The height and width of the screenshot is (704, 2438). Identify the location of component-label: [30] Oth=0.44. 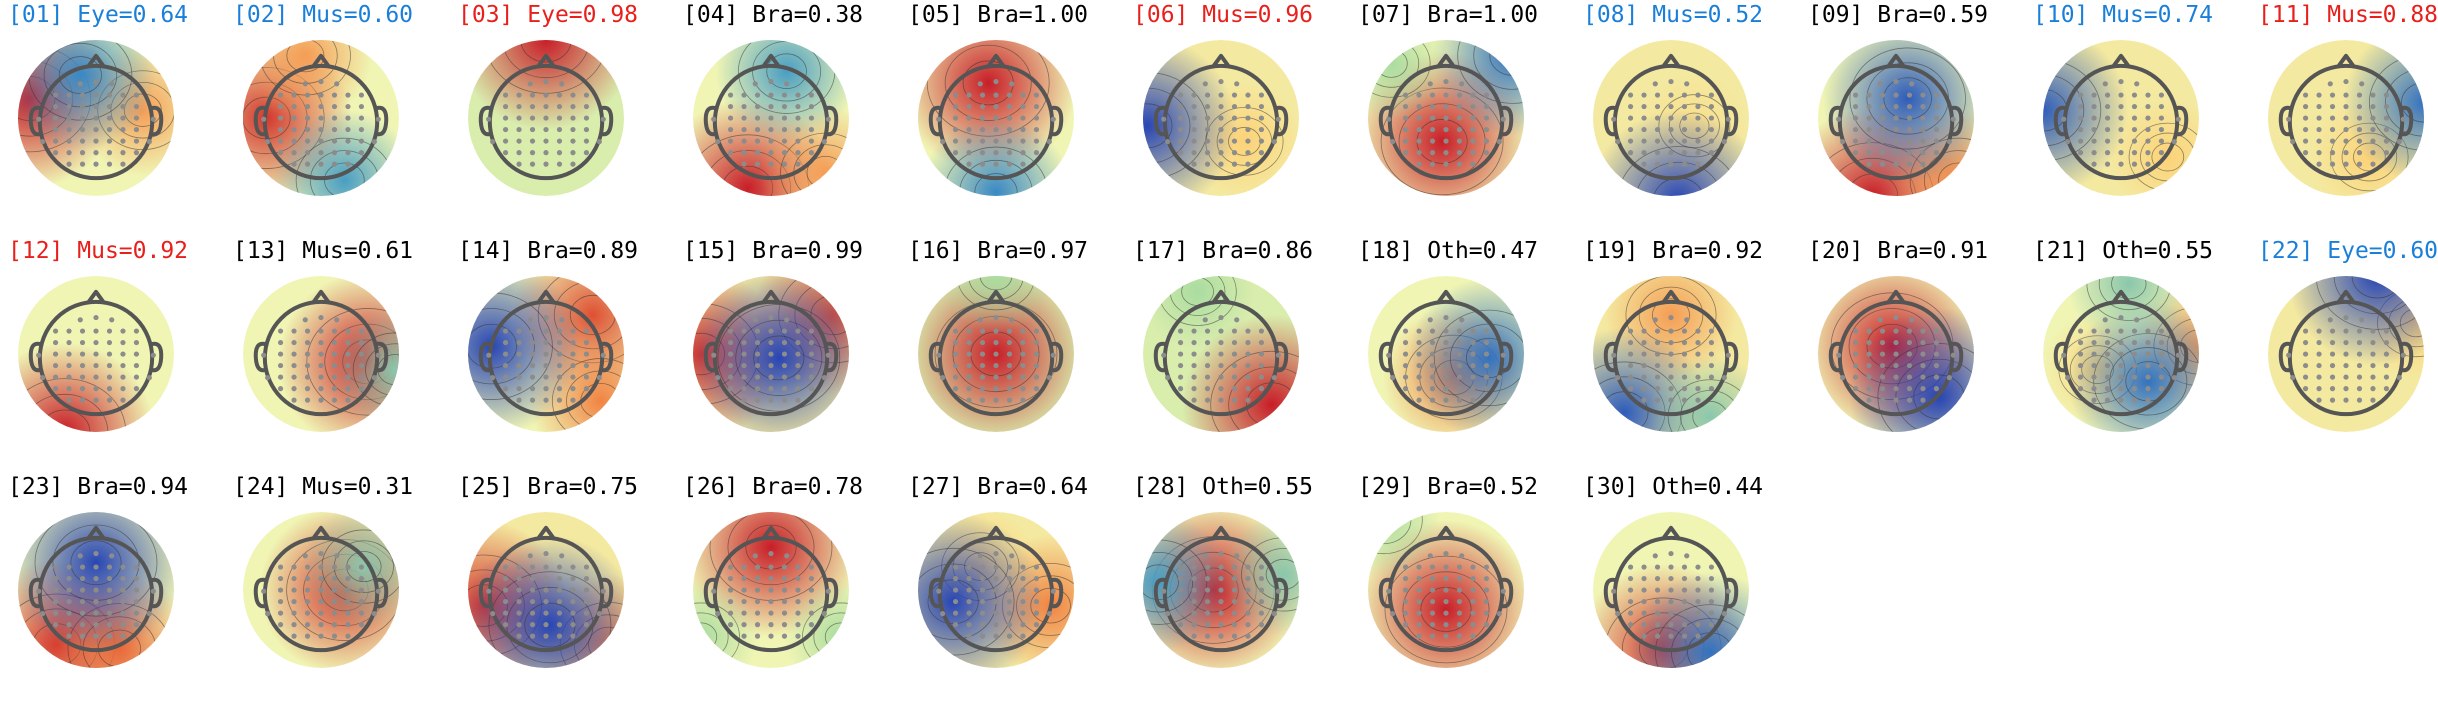
(1673, 487).